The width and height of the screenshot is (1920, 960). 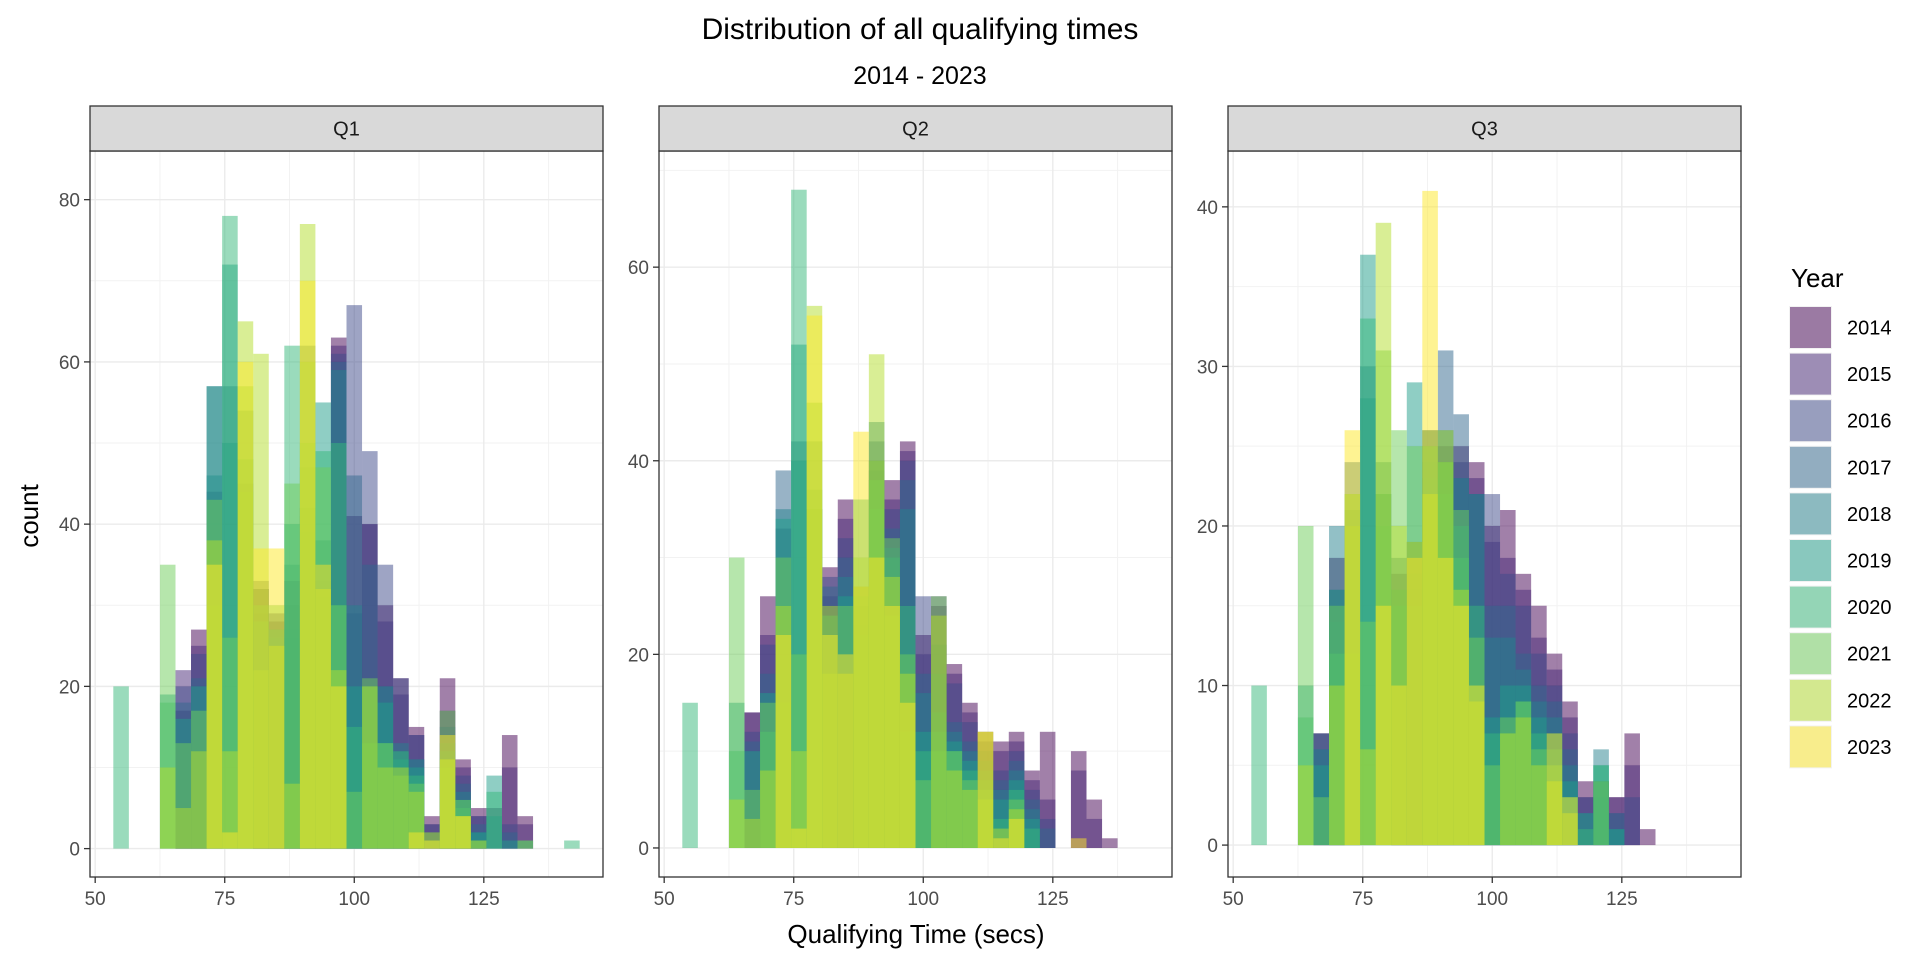 What do you see at coordinates (1869, 515) in the screenshot?
I see `legend-label: 2018` at bounding box center [1869, 515].